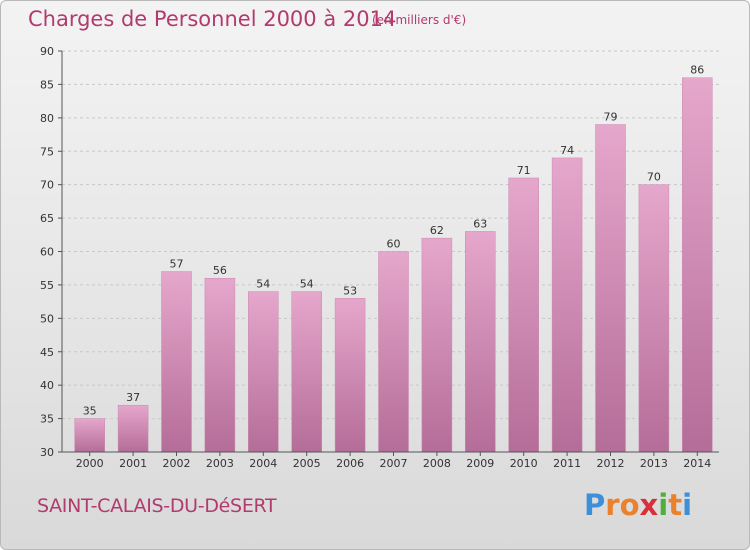 Image resolution: width=750 pixels, height=550 pixels. Describe the element at coordinates (212, 19) in the screenshot. I see `chart-title: Charges de Personnel 2000 à 2014` at that location.